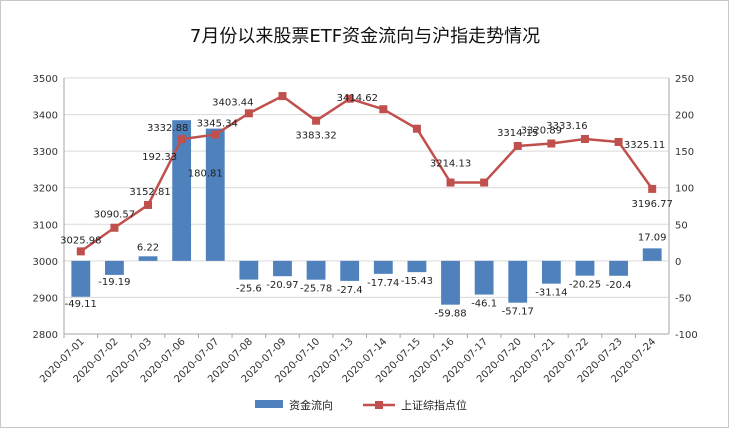 This screenshot has height=429, width=729. Describe the element at coordinates (80, 240) in the screenshot. I see `line-data-label: 3025.98` at that location.